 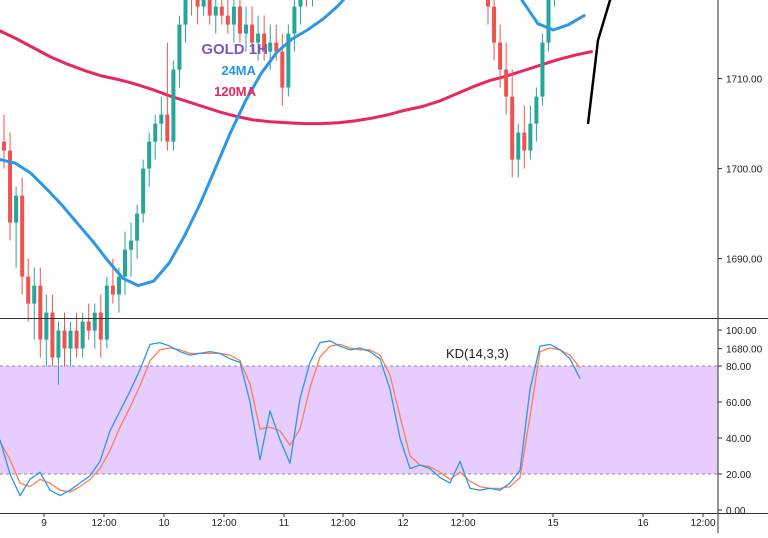 What do you see at coordinates (235, 91) in the screenshot?
I see `legend-120ma: 120MA` at bounding box center [235, 91].